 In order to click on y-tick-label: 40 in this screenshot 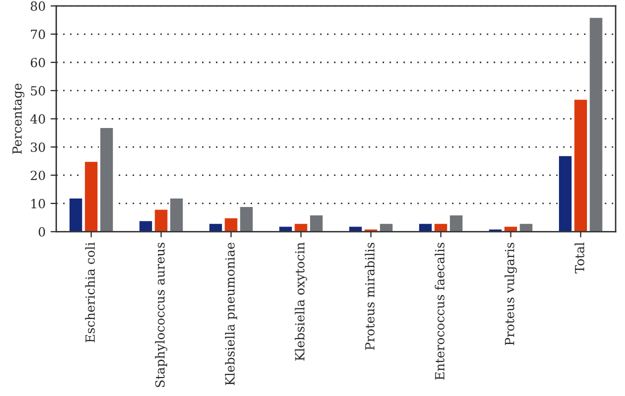, I will do `click(38, 119)`.